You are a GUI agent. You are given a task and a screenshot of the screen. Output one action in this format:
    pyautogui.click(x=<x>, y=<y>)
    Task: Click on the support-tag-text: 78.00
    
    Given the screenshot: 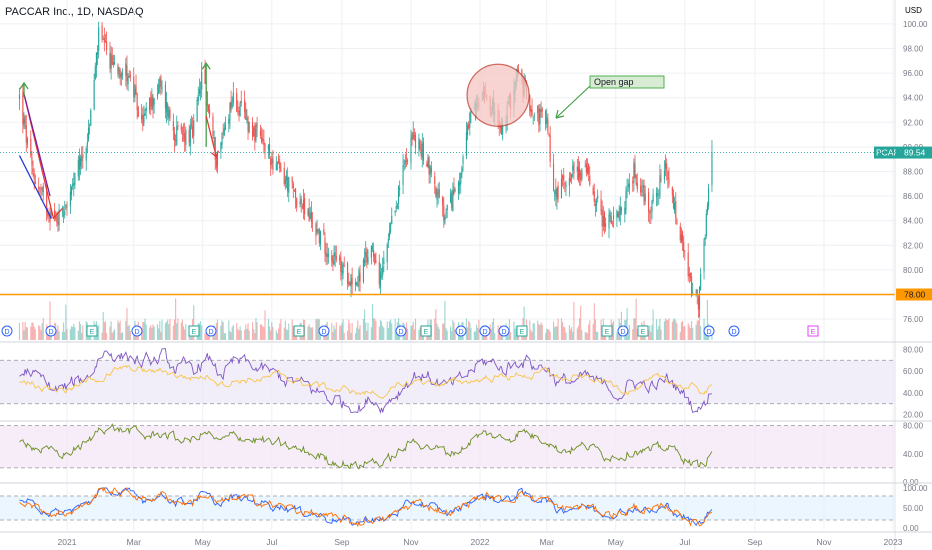 What is the action you would take?
    pyautogui.click(x=915, y=295)
    